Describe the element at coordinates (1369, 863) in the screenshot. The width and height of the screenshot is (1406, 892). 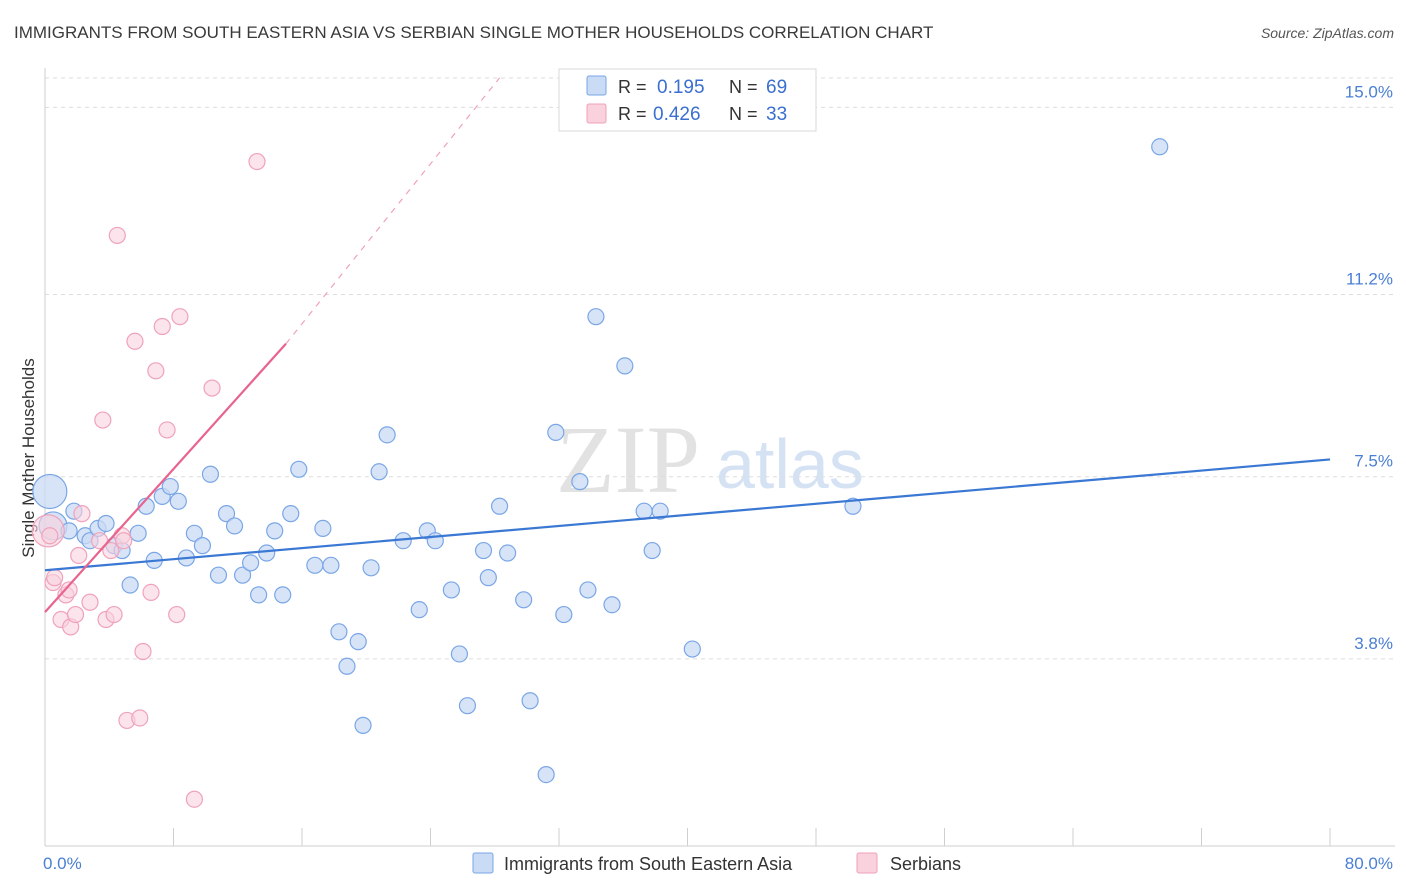
I see `x-tick-max: 80.0%` at that location.